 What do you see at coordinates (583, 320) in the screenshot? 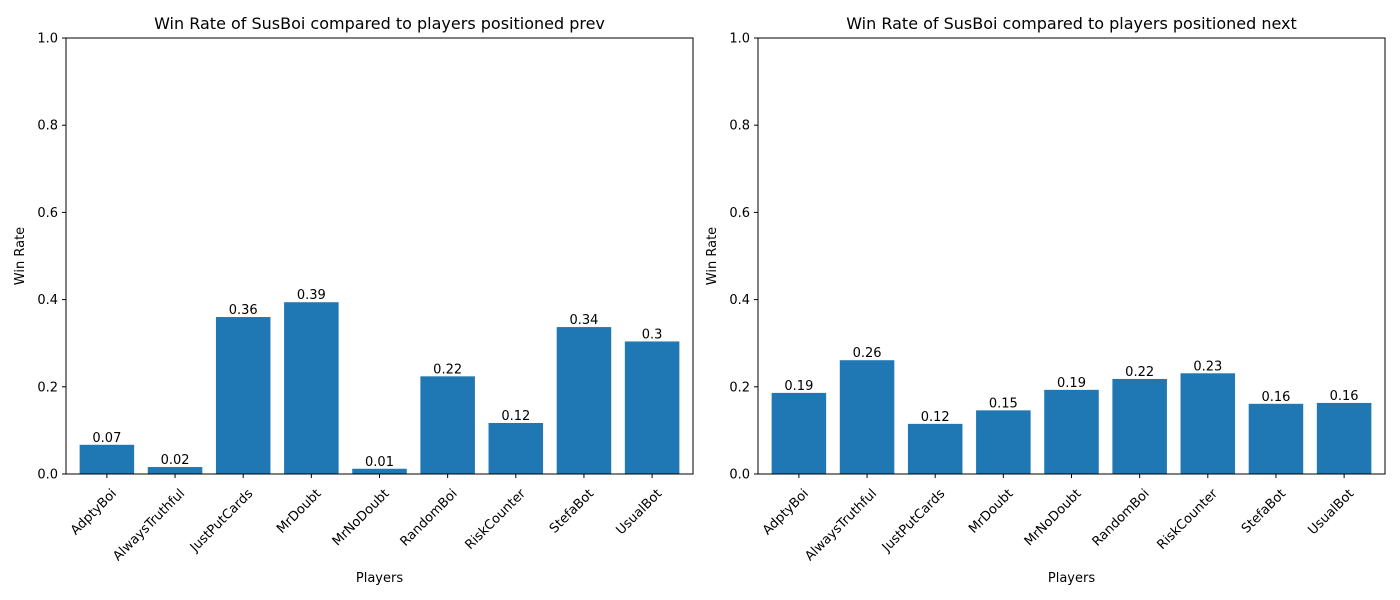
I see `bar-value-label: 0.34` at bounding box center [583, 320].